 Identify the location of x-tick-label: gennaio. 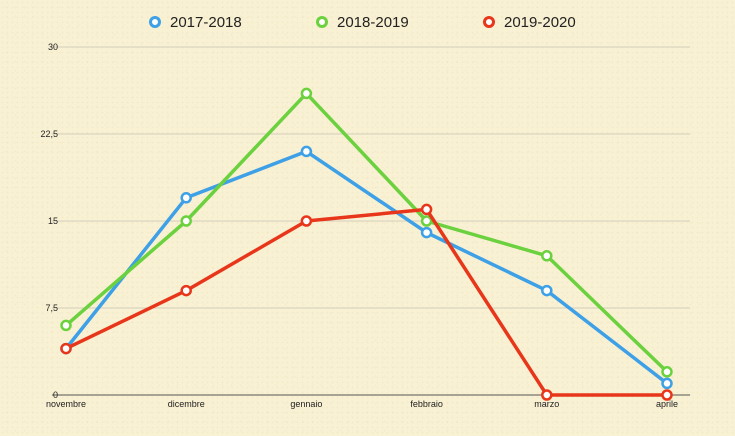
(306, 404).